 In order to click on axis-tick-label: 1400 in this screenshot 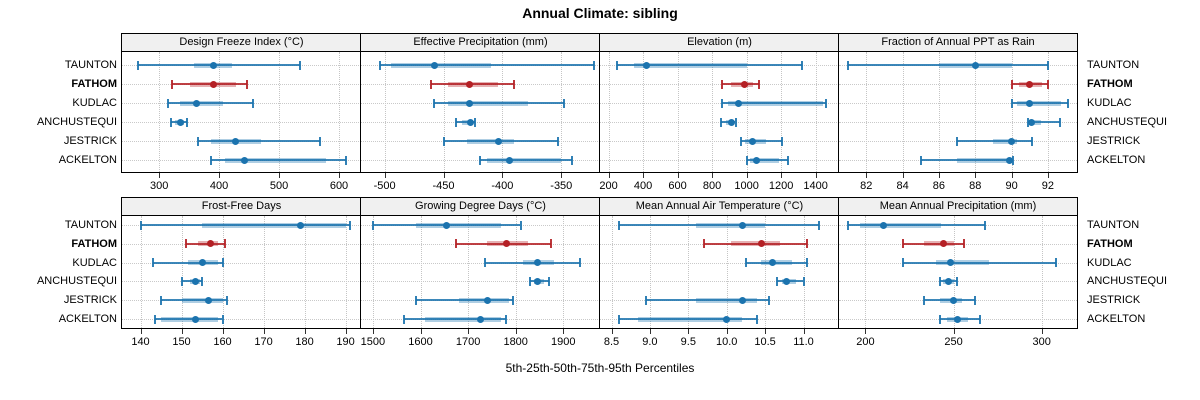, I will do `click(815, 186)`.